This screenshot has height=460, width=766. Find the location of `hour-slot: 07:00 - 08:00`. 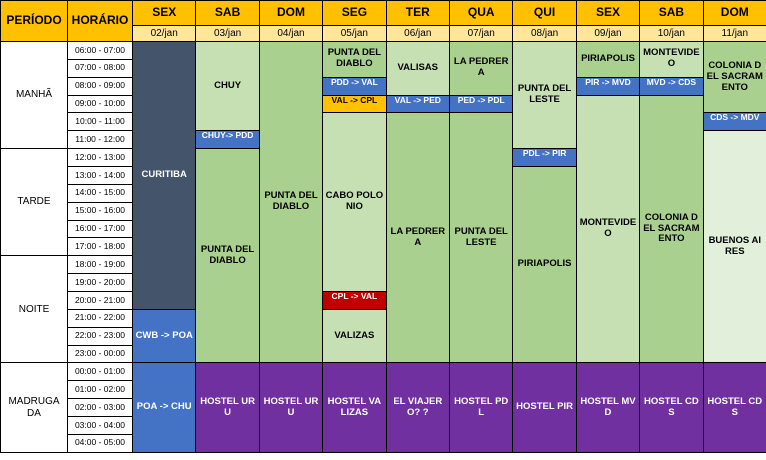

hour-slot: 07:00 - 08:00 is located at coordinates (100, 68).